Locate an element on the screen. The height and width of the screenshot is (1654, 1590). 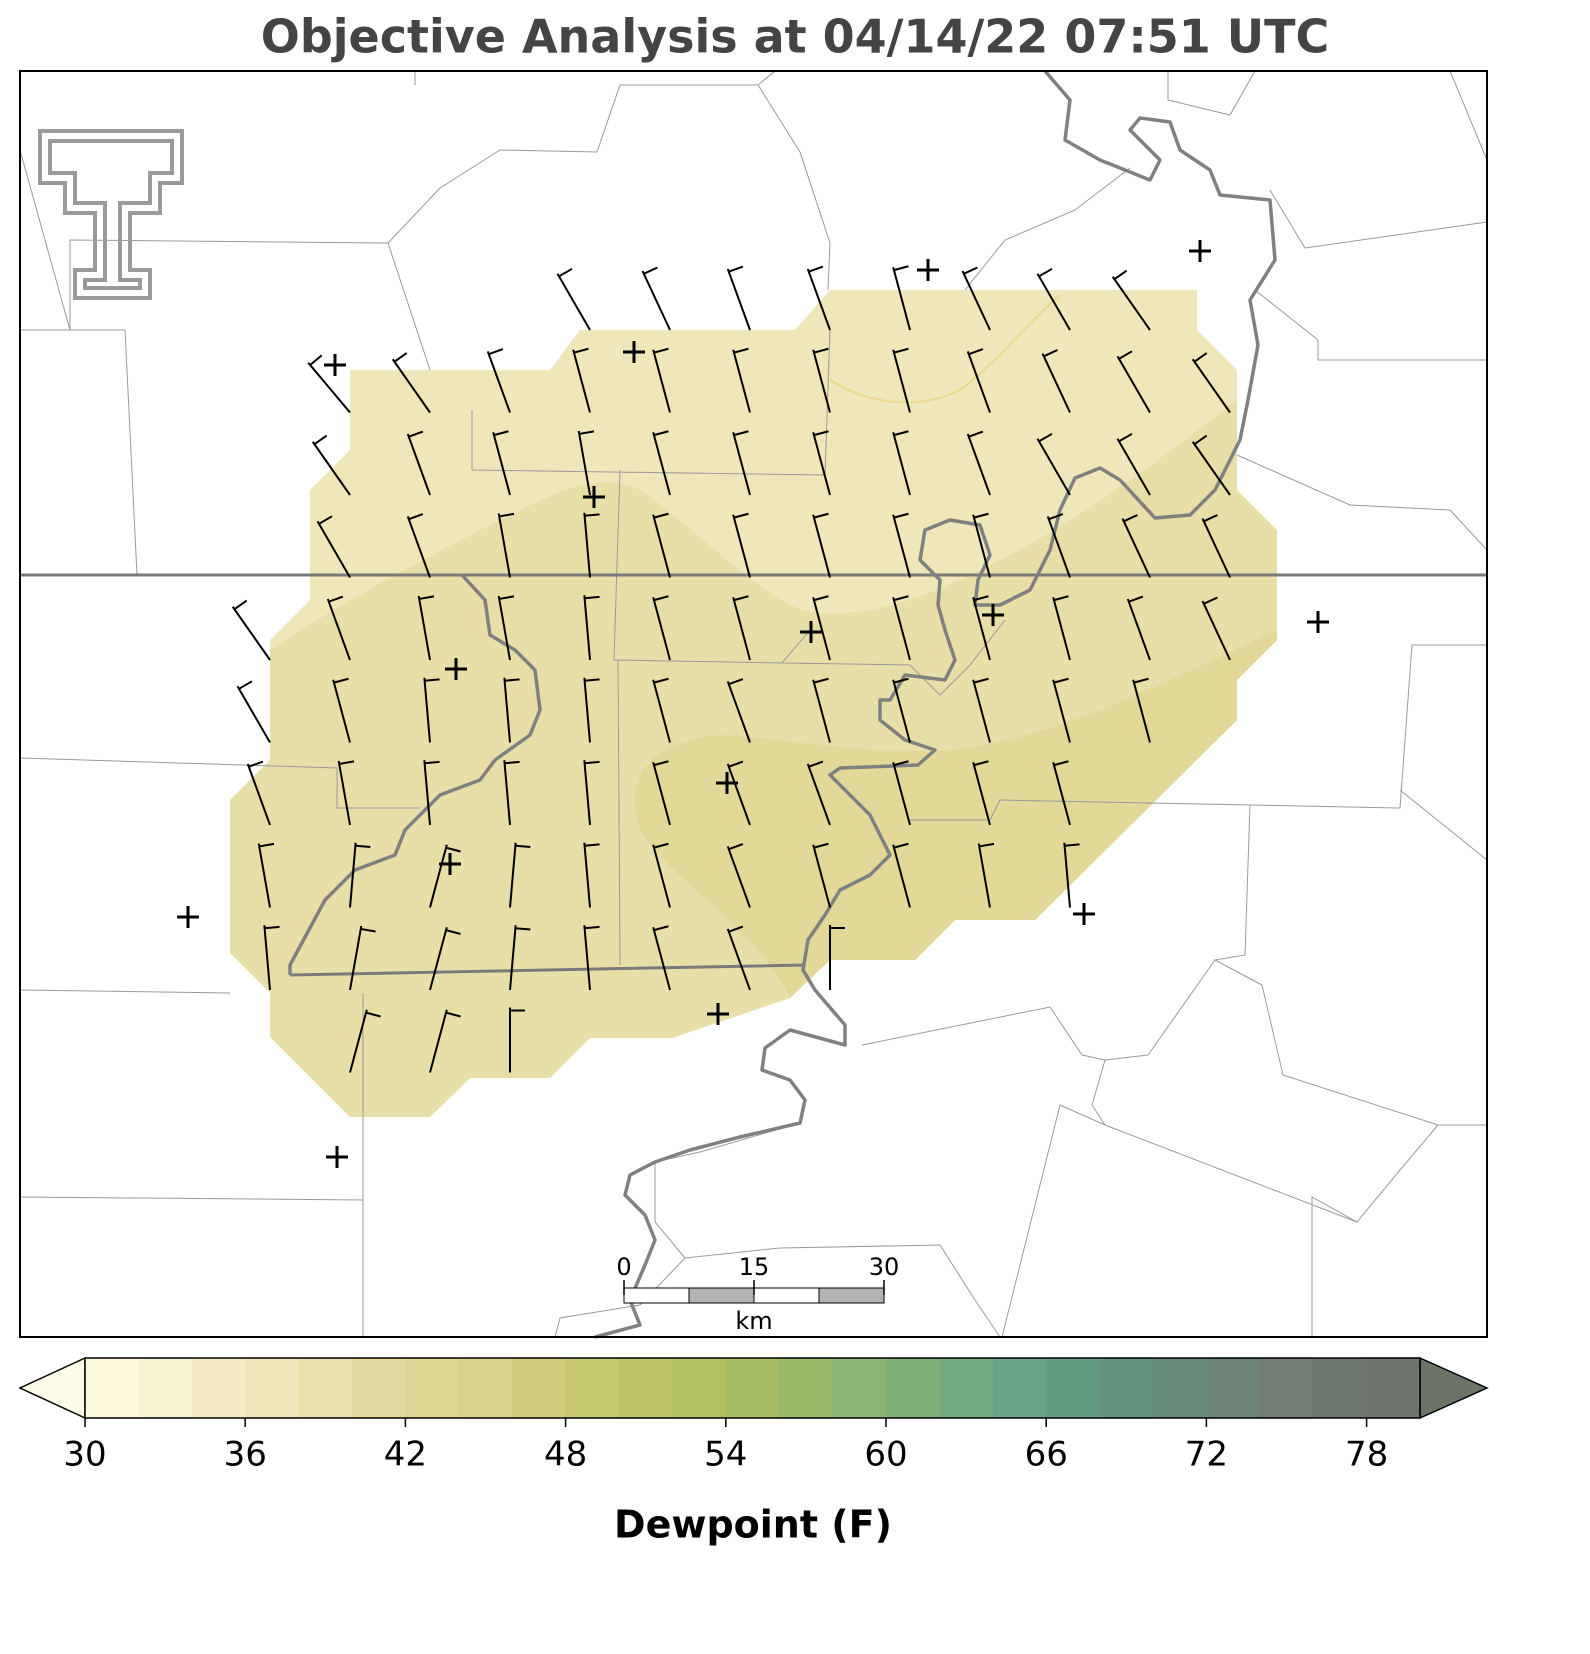
colorbar-label: Dewpoint (F) is located at coordinates (753, 1525).